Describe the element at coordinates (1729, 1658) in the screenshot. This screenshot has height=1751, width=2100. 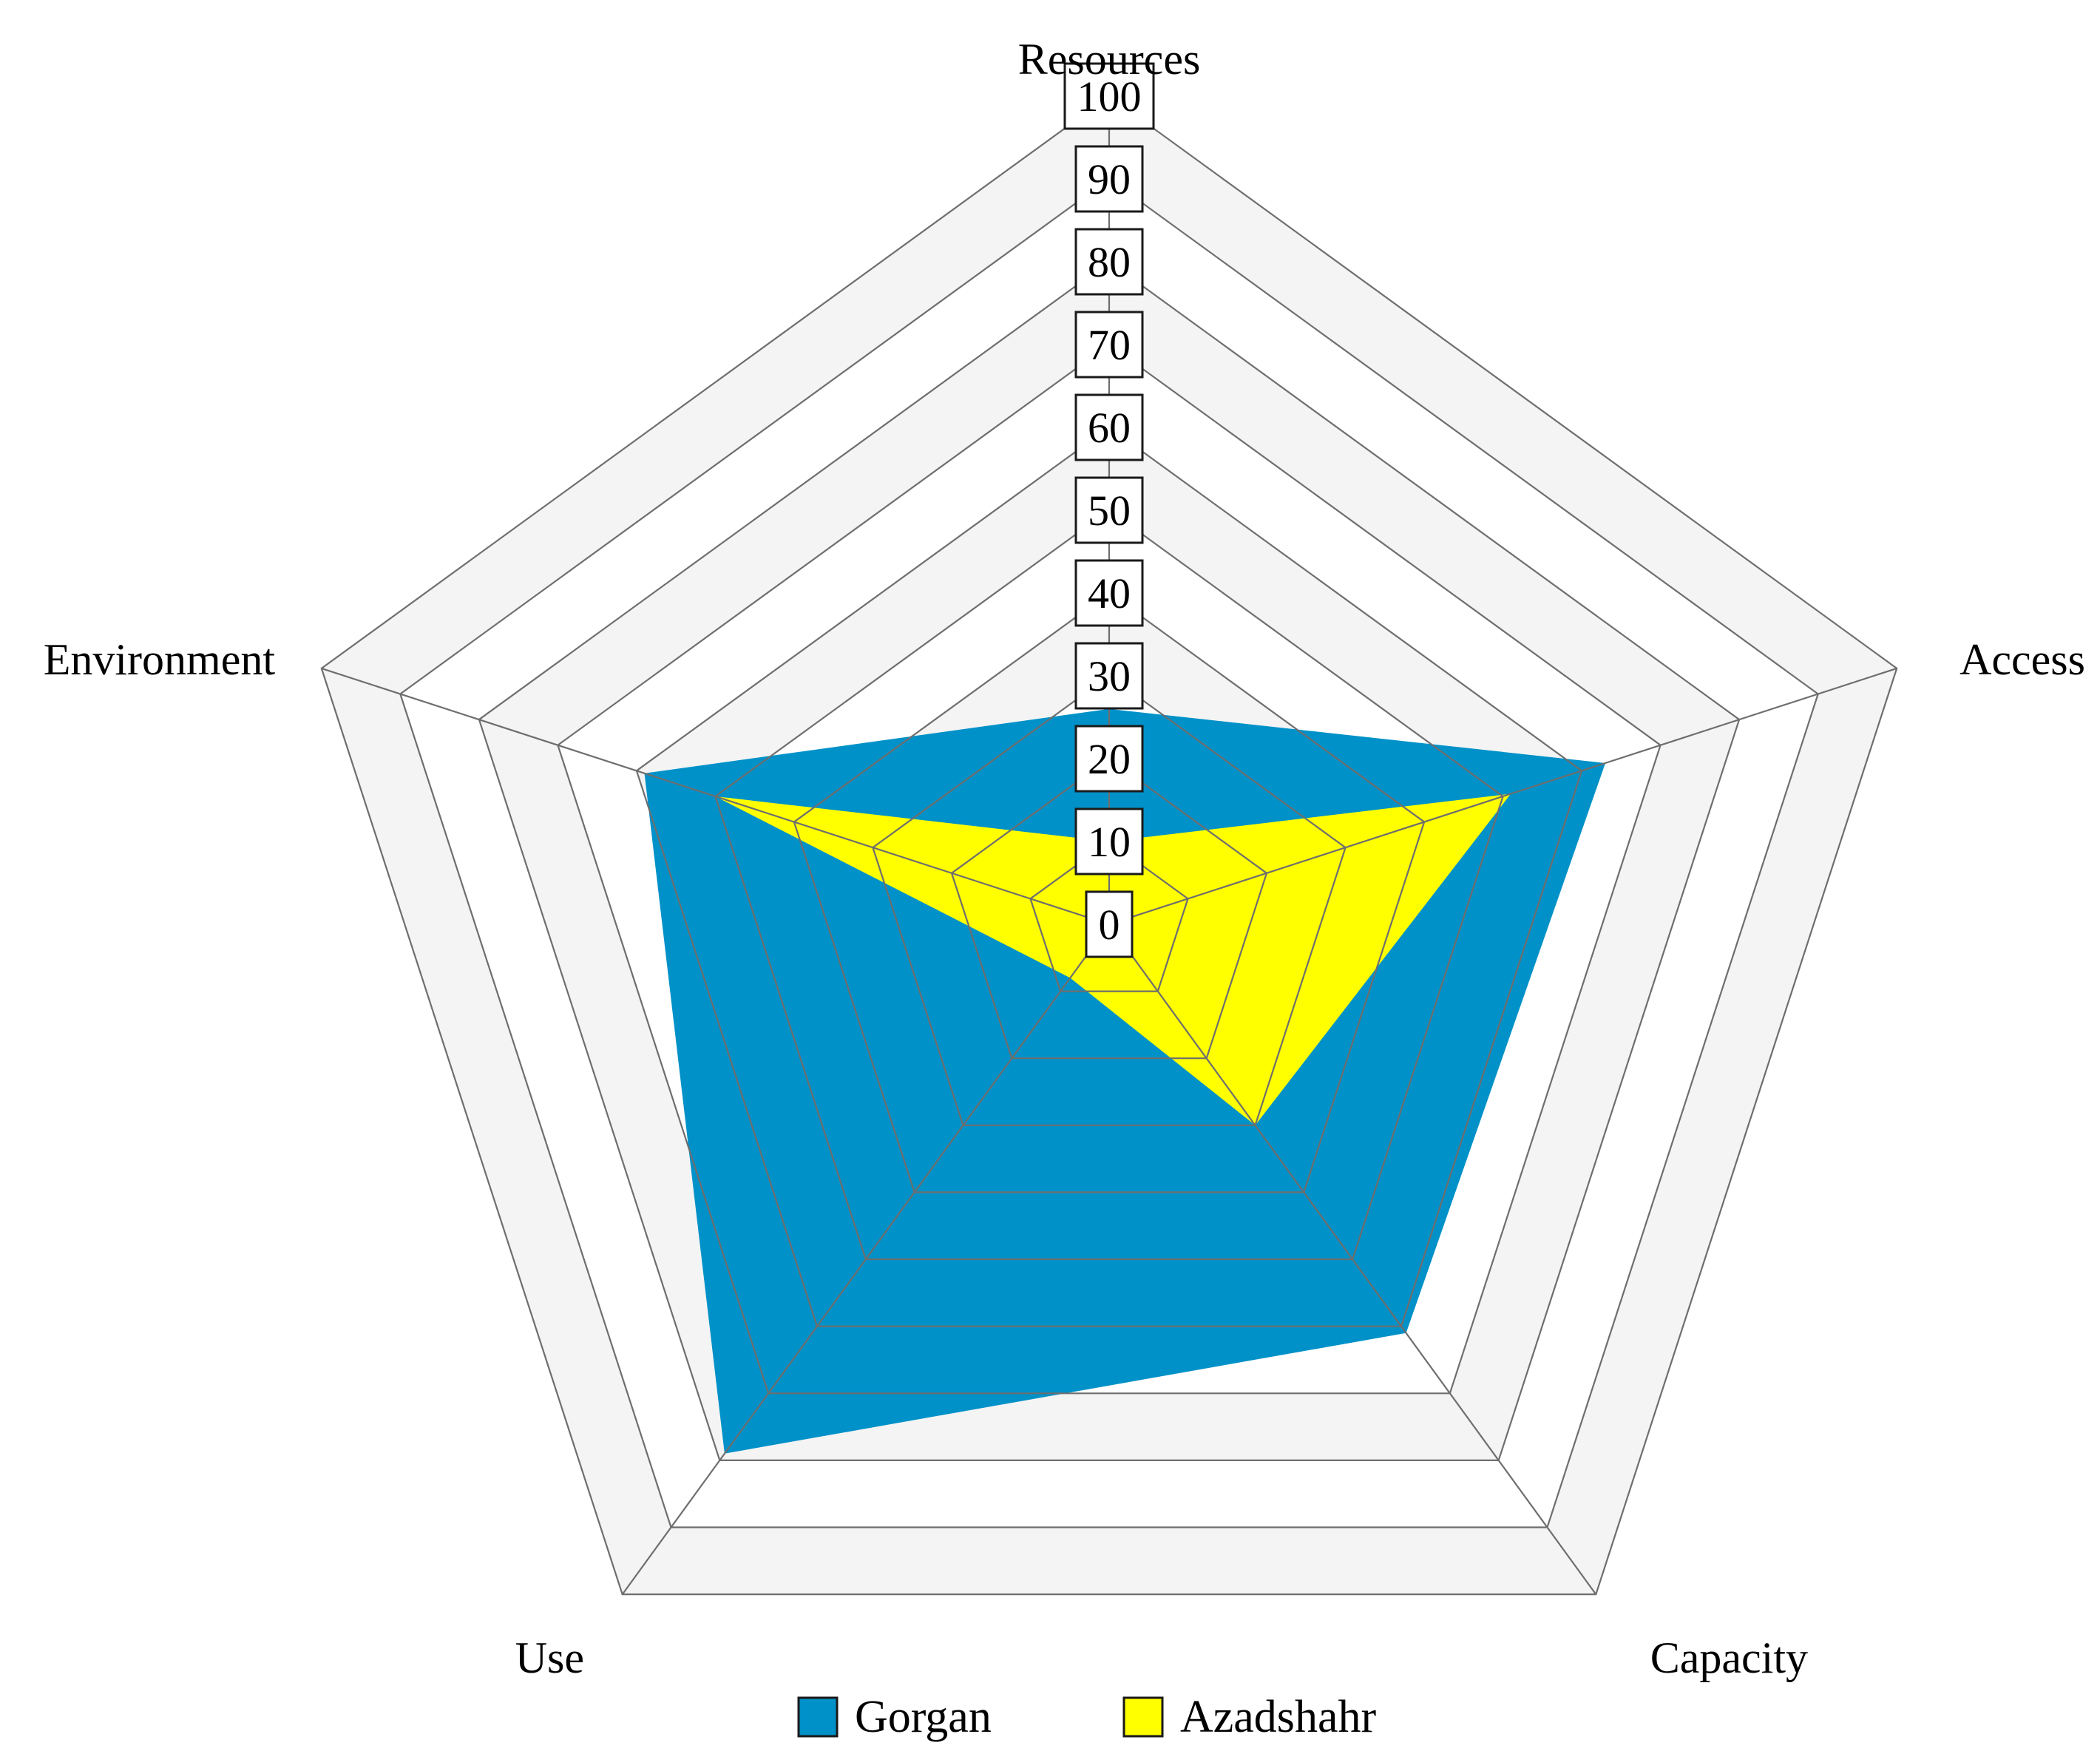
I see `axis-label-capacity: Capacity` at that location.